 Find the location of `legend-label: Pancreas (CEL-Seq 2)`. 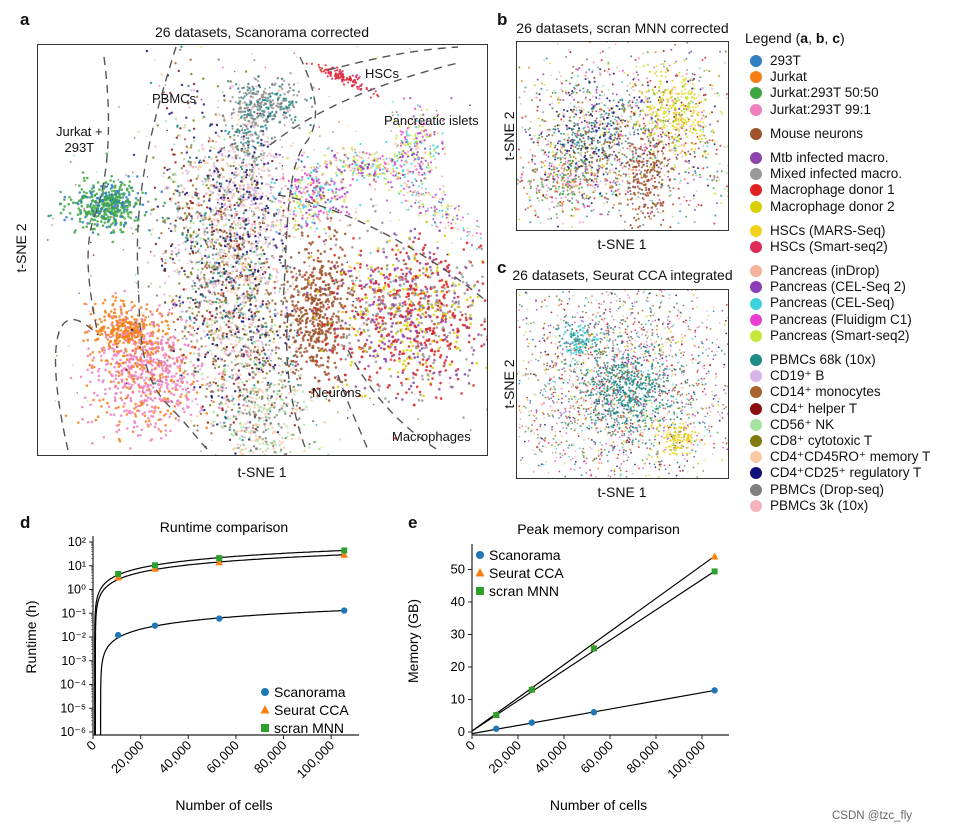

legend-label: Pancreas (CEL-Seq 2) is located at coordinates (838, 287).